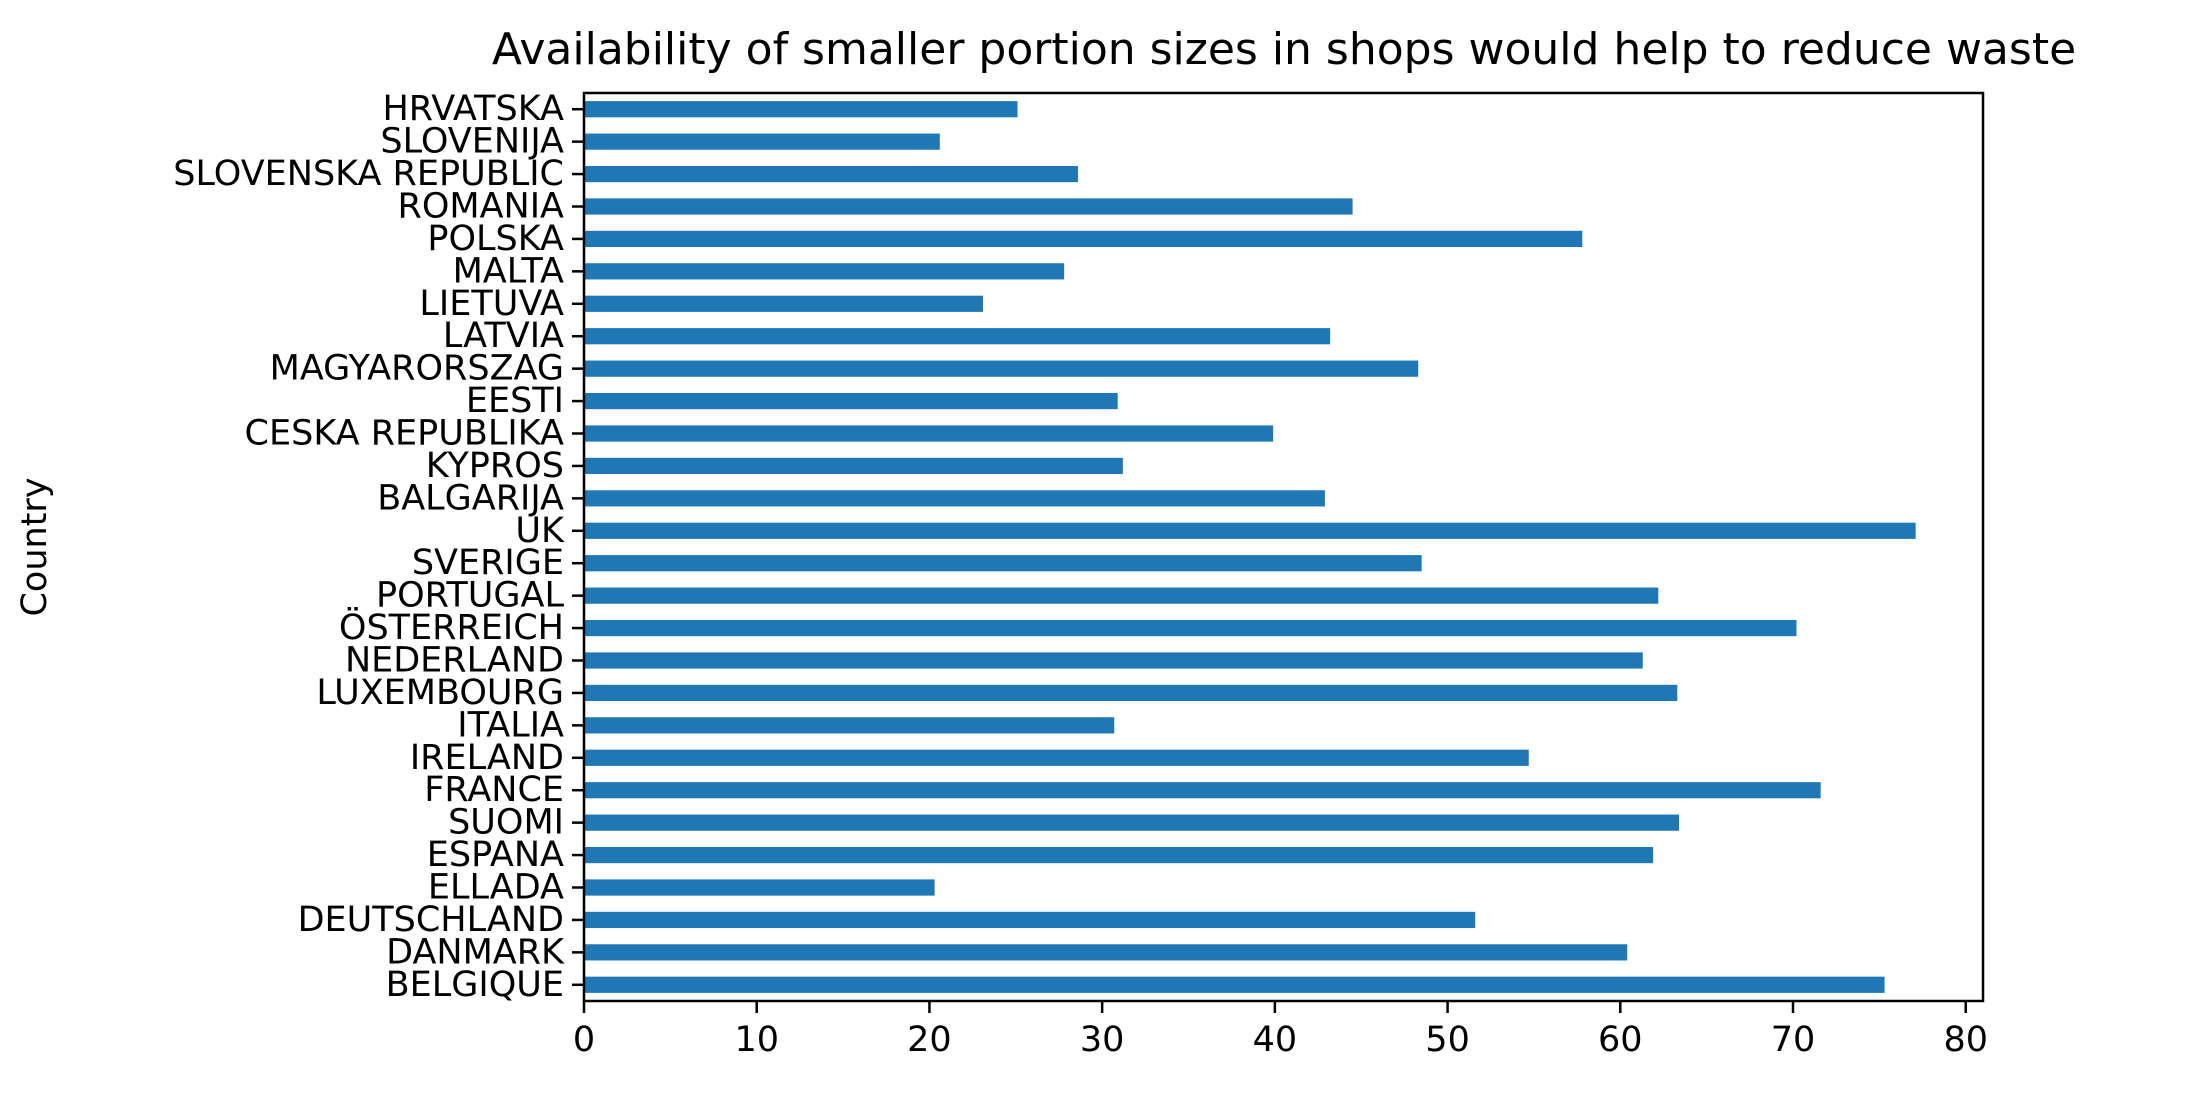 The height and width of the screenshot is (1098, 2210). I want to click on x-tick-label: 40, so click(1275, 1040).